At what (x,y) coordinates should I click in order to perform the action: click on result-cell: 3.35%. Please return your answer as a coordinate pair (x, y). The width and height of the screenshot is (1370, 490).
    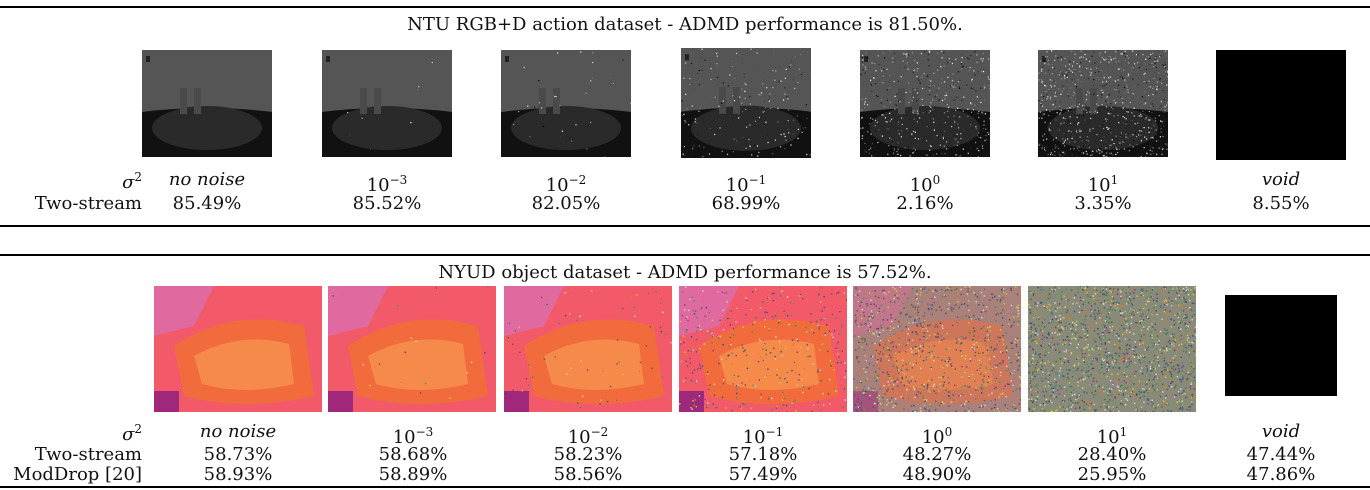
    Looking at the image, I should click on (1103, 203).